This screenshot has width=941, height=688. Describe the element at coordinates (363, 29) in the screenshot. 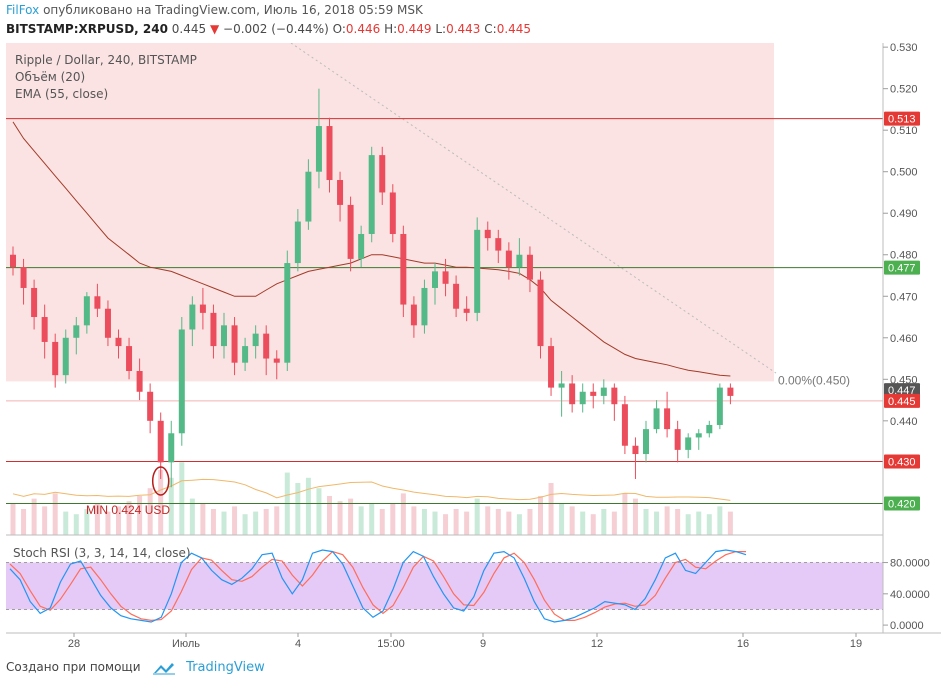

I see `open-value: 0.446` at that location.